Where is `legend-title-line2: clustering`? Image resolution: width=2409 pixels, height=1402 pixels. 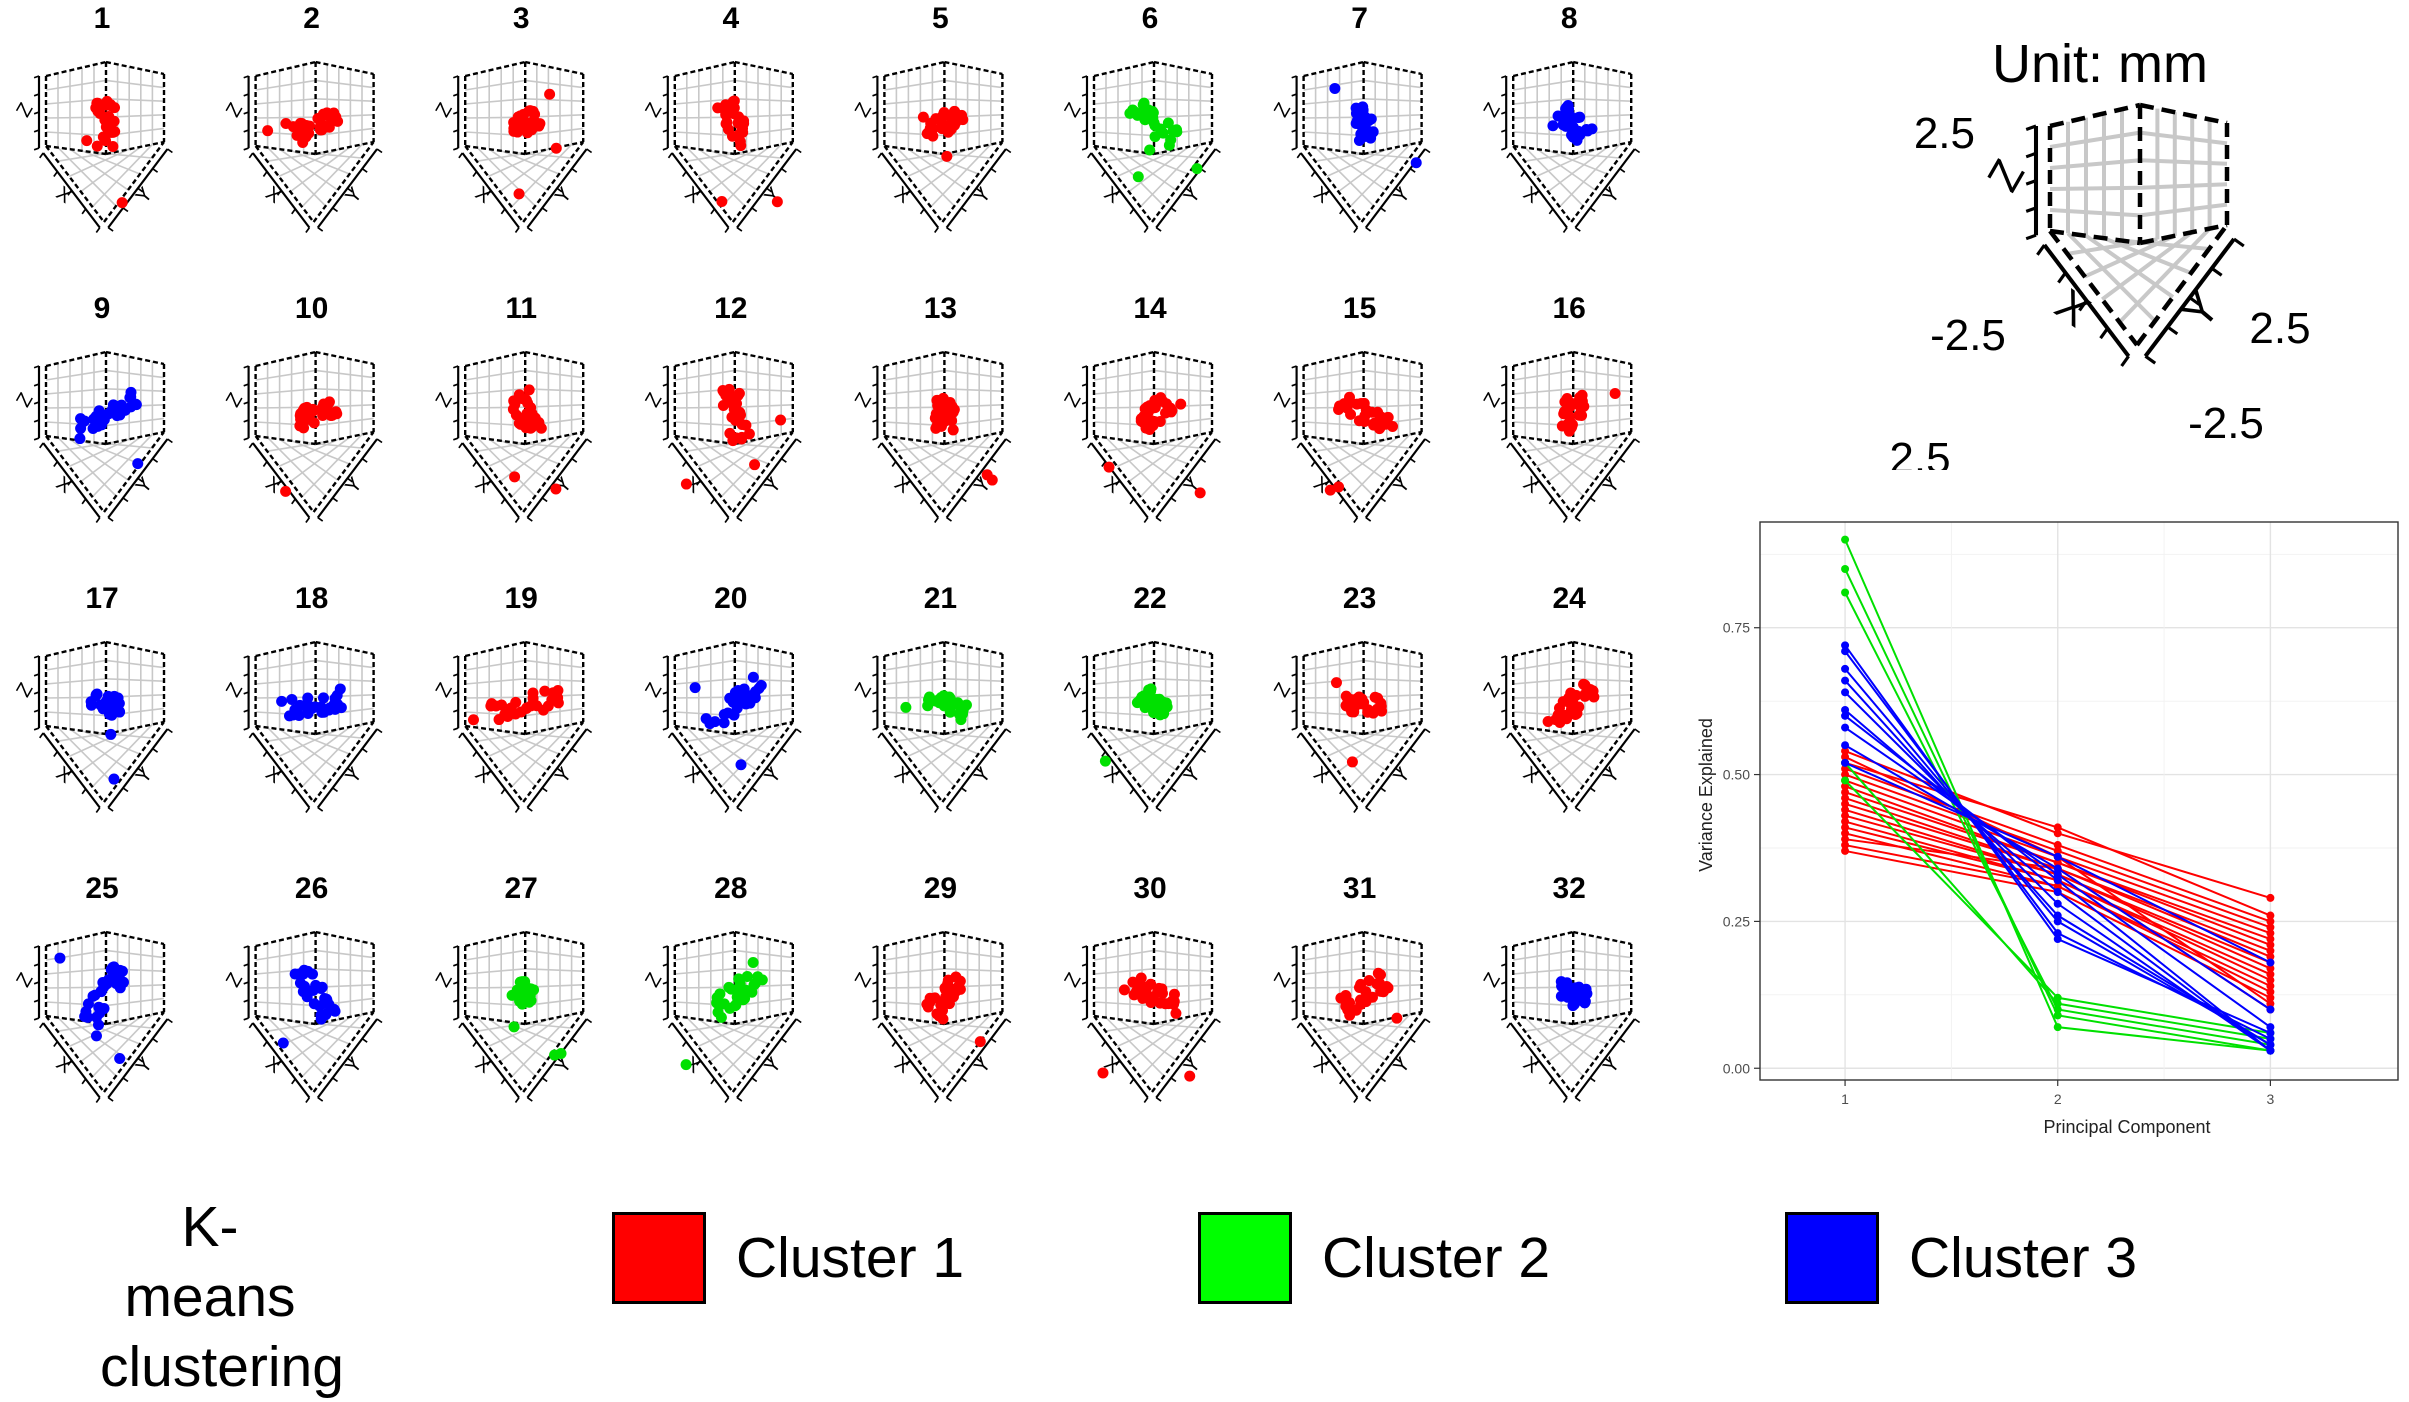
legend-title-line2: clustering is located at coordinates (222, 1367).